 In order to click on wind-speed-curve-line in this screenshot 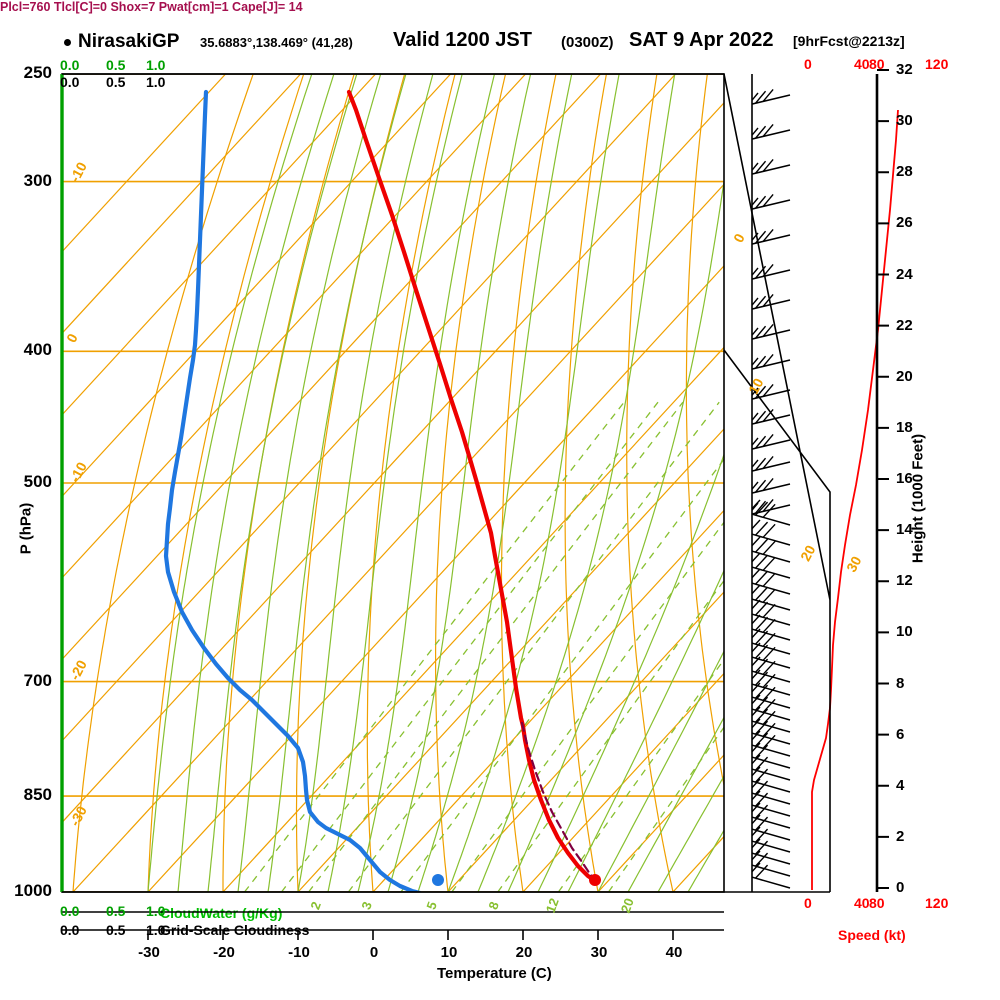, I will do `click(855, 499)`.